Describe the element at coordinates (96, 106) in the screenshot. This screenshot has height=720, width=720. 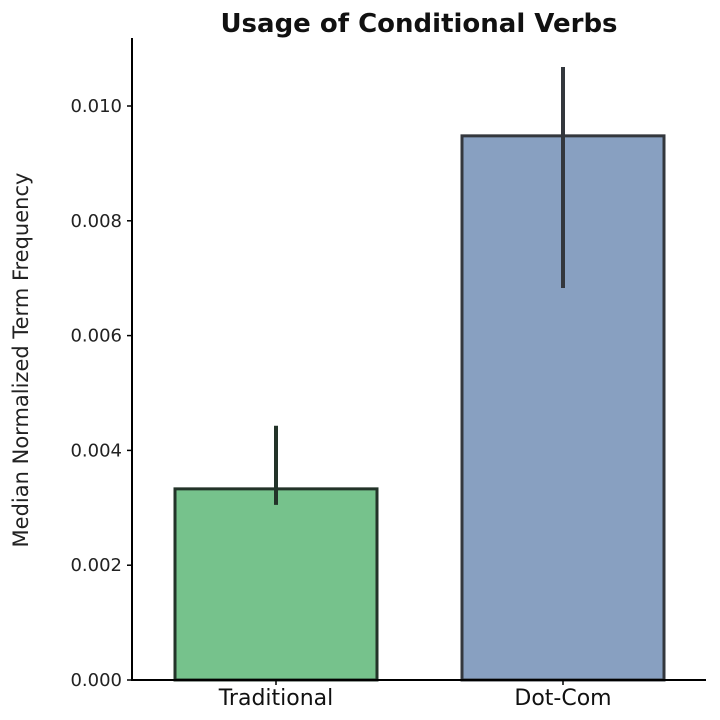
I see `y-tick-label: 0.010` at that location.